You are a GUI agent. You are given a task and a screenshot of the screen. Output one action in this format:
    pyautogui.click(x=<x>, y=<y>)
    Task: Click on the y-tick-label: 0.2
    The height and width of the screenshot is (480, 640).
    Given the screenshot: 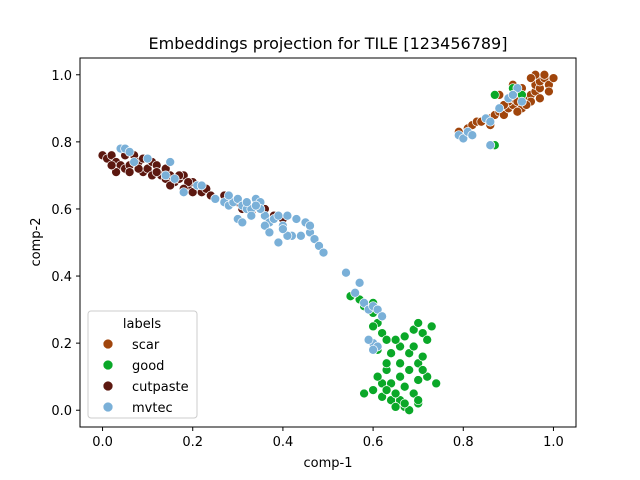 What is the action you would take?
    pyautogui.click(x=61, y=344)
    